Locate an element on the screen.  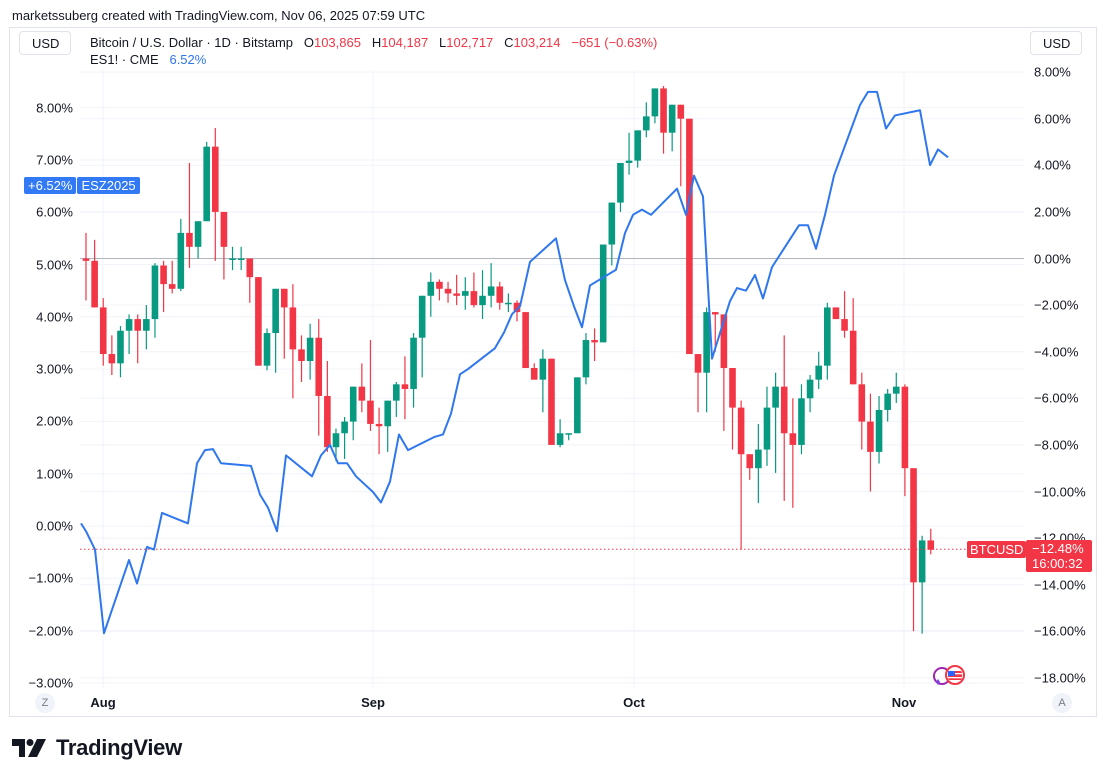
symbol-title: Bitcoin / U.S. Dollar · 1D · Bitstamp is located at coordinates (191, 42).